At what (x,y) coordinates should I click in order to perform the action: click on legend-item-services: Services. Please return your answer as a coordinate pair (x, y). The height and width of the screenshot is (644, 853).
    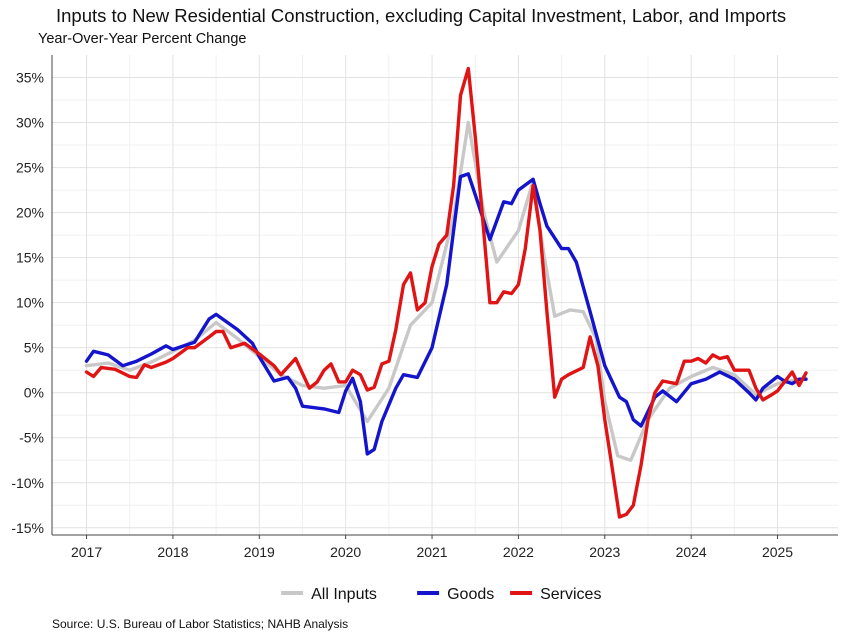
    Looking at the image, I should click on (555, 594).